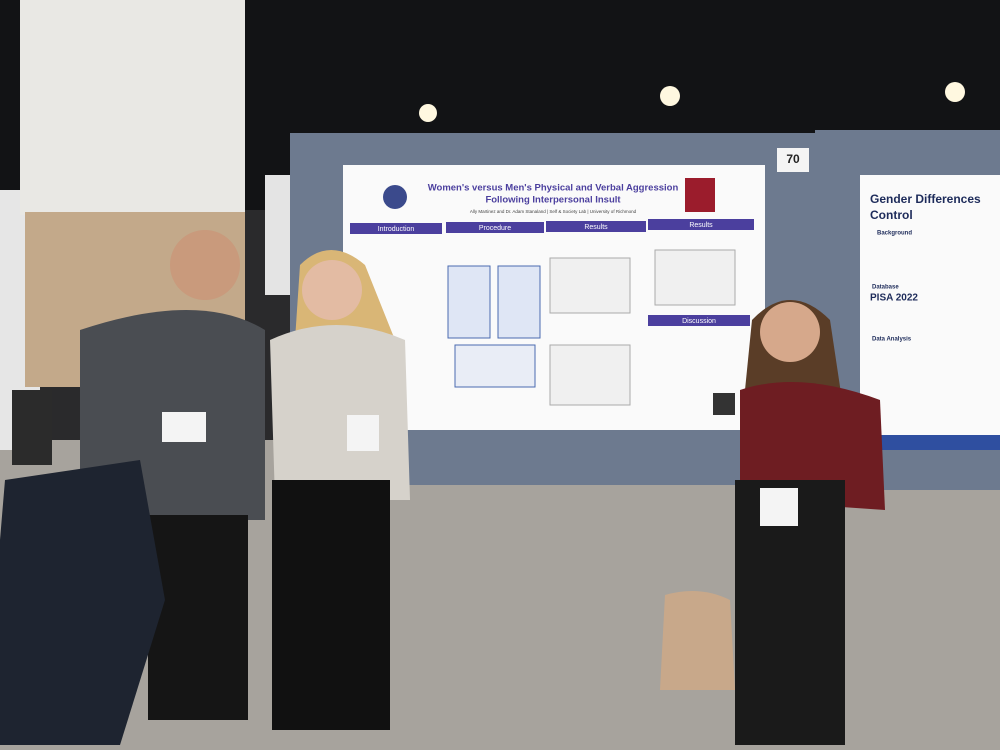 The image size is (1000, 750). What do you see at coordinates (810, 522) in the screenshot?
I see `person-right` at bounding box center [810, 522].